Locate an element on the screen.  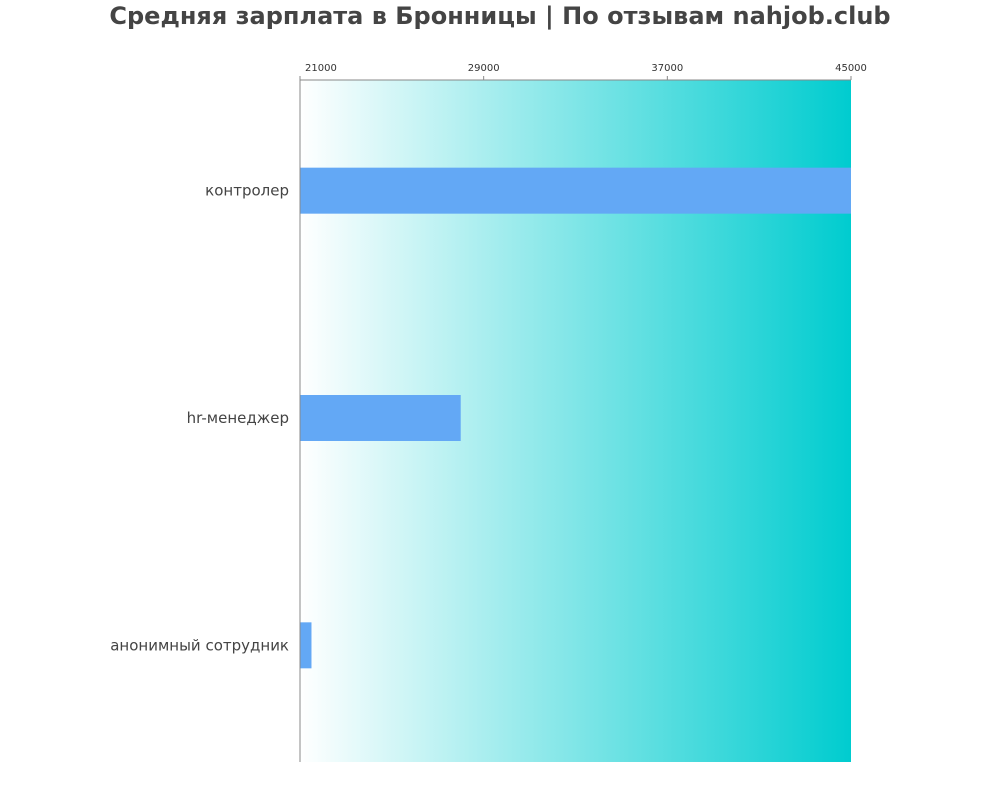
category-label: контролер is located at coordinates (247, 191).